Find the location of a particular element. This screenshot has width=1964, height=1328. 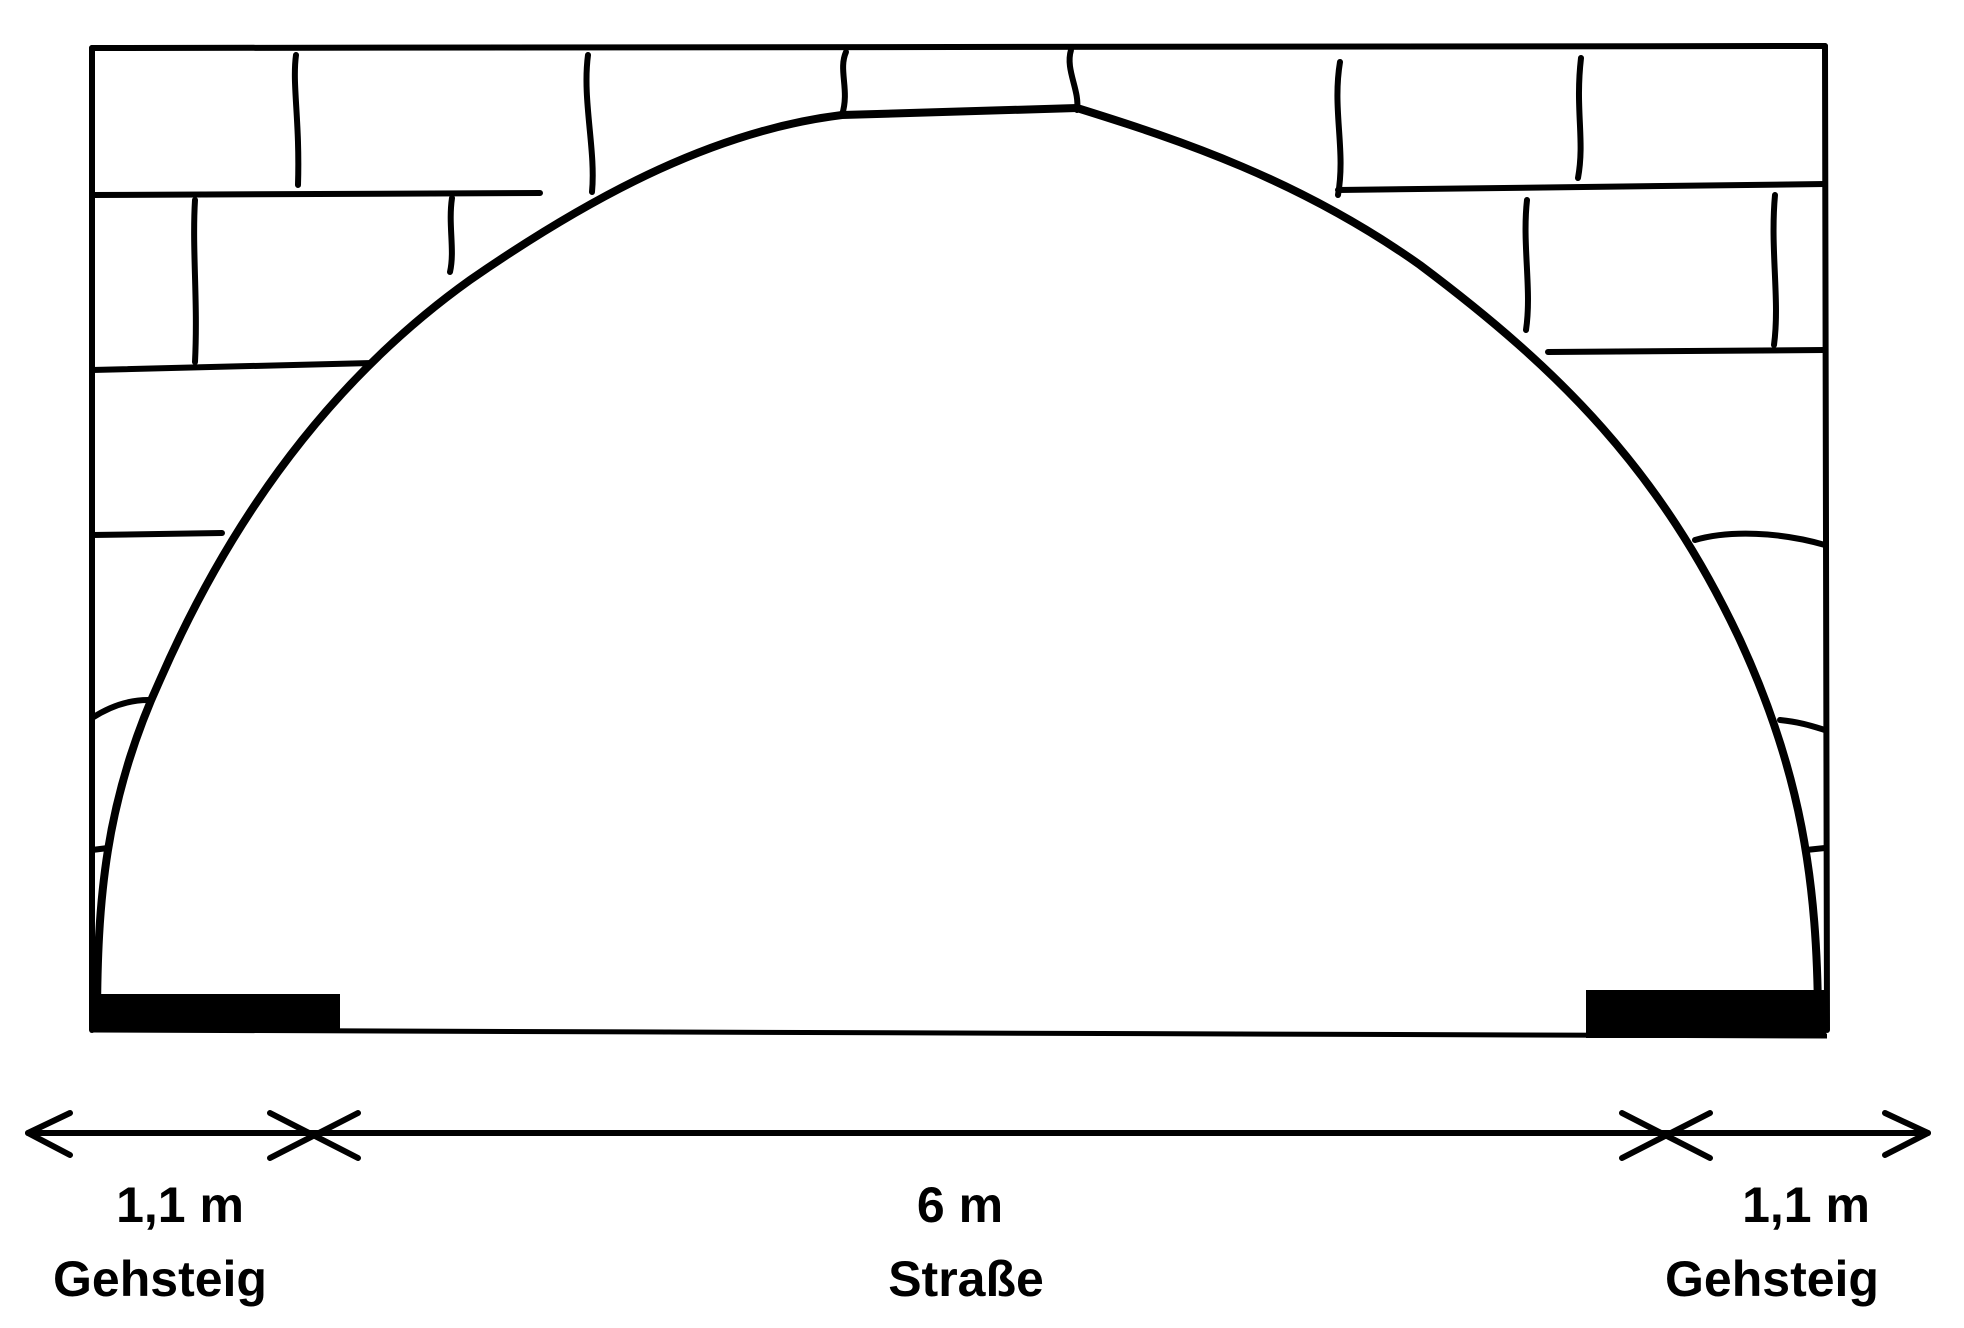

center-width-label: 6 m is located at coordinates (960, 1205).